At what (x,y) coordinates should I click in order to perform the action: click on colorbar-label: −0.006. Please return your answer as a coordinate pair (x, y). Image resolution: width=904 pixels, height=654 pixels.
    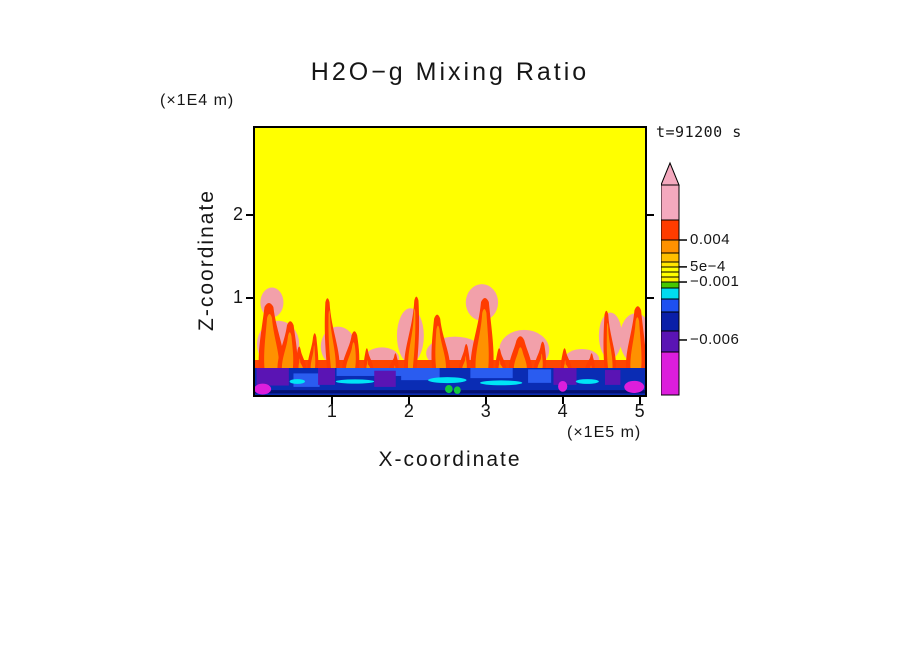
    Looking at the image, I should click on (715, 339).